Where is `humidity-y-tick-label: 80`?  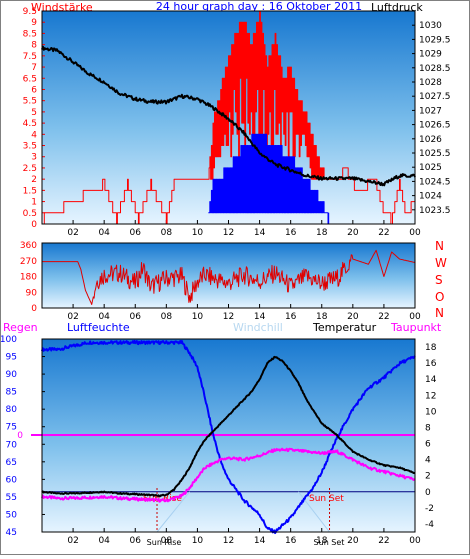
humidity-y-tick-label: 80 is located at coordinates (12, 410).